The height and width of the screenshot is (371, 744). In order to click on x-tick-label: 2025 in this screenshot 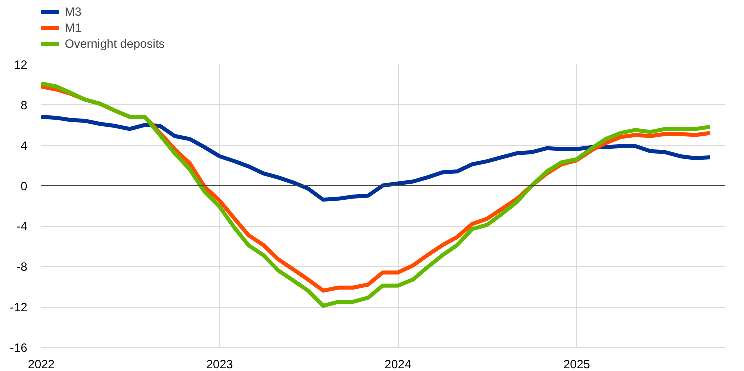, I will do `click(577, 364)`.